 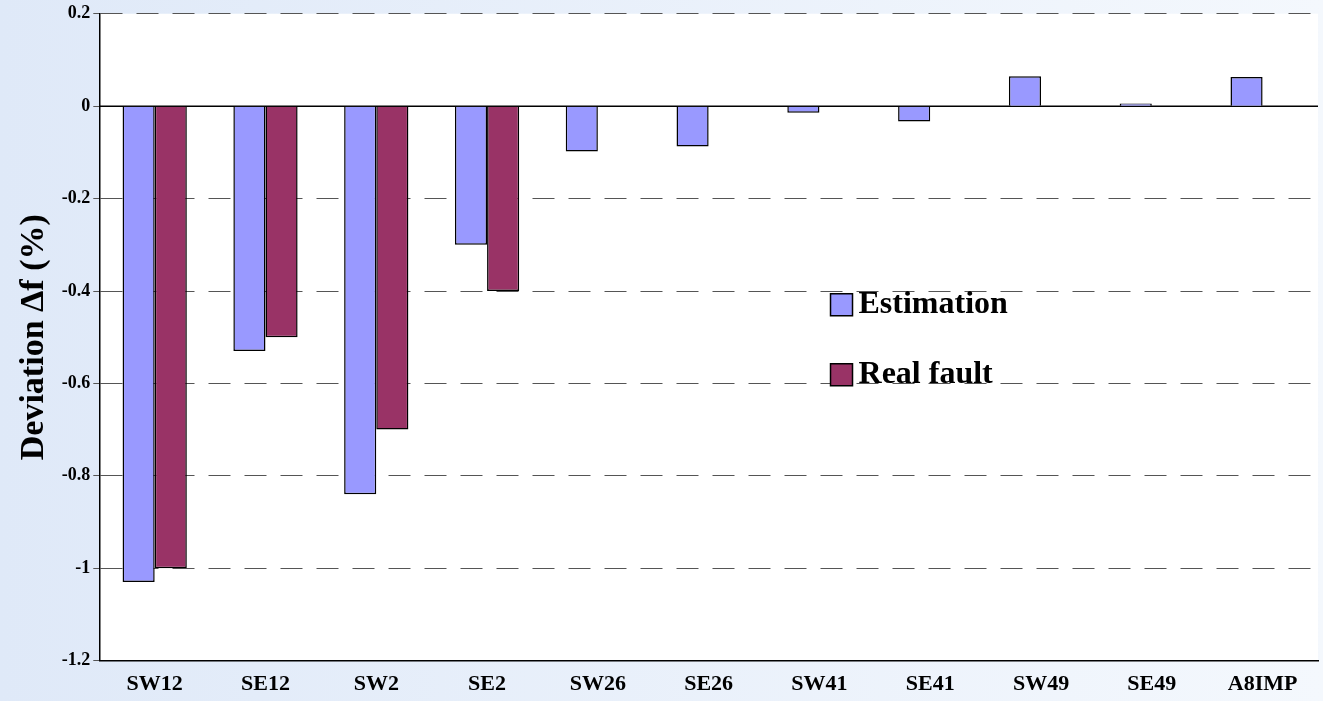 I want to click on x-tick-label: SE26, so click(x=709, y=683).